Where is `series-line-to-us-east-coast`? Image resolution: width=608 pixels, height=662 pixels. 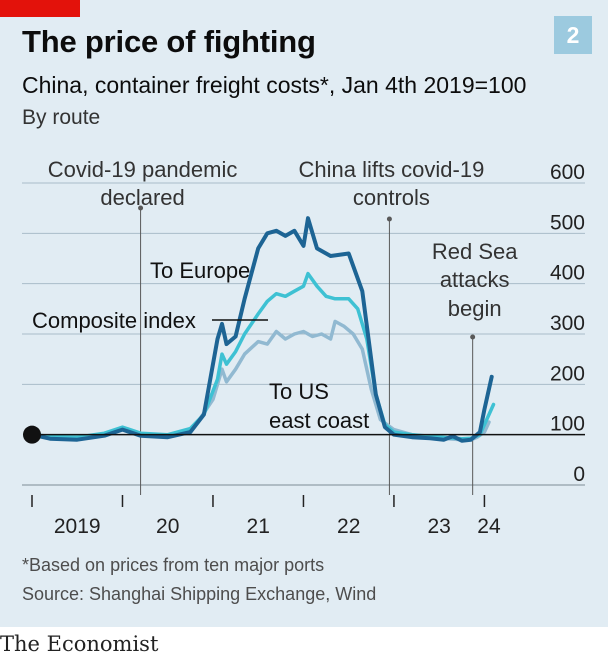
series-line-to-us-east-coast is located at coordinates (260, 380).